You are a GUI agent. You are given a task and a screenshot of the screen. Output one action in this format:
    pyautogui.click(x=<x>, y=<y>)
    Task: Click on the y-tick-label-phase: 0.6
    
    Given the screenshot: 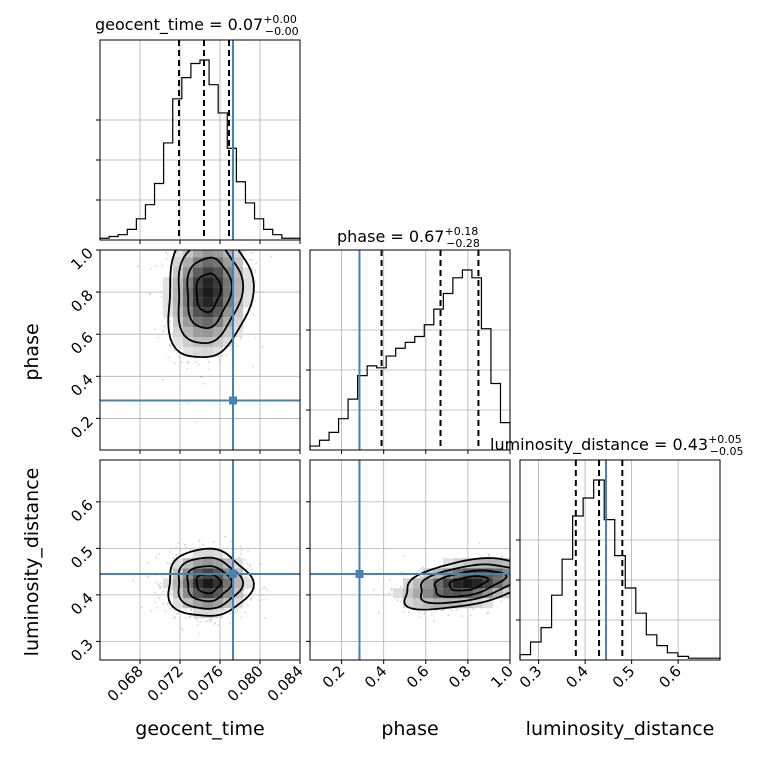 What is the action you would take?
    pyautogui.click(x=82, y=343)
    